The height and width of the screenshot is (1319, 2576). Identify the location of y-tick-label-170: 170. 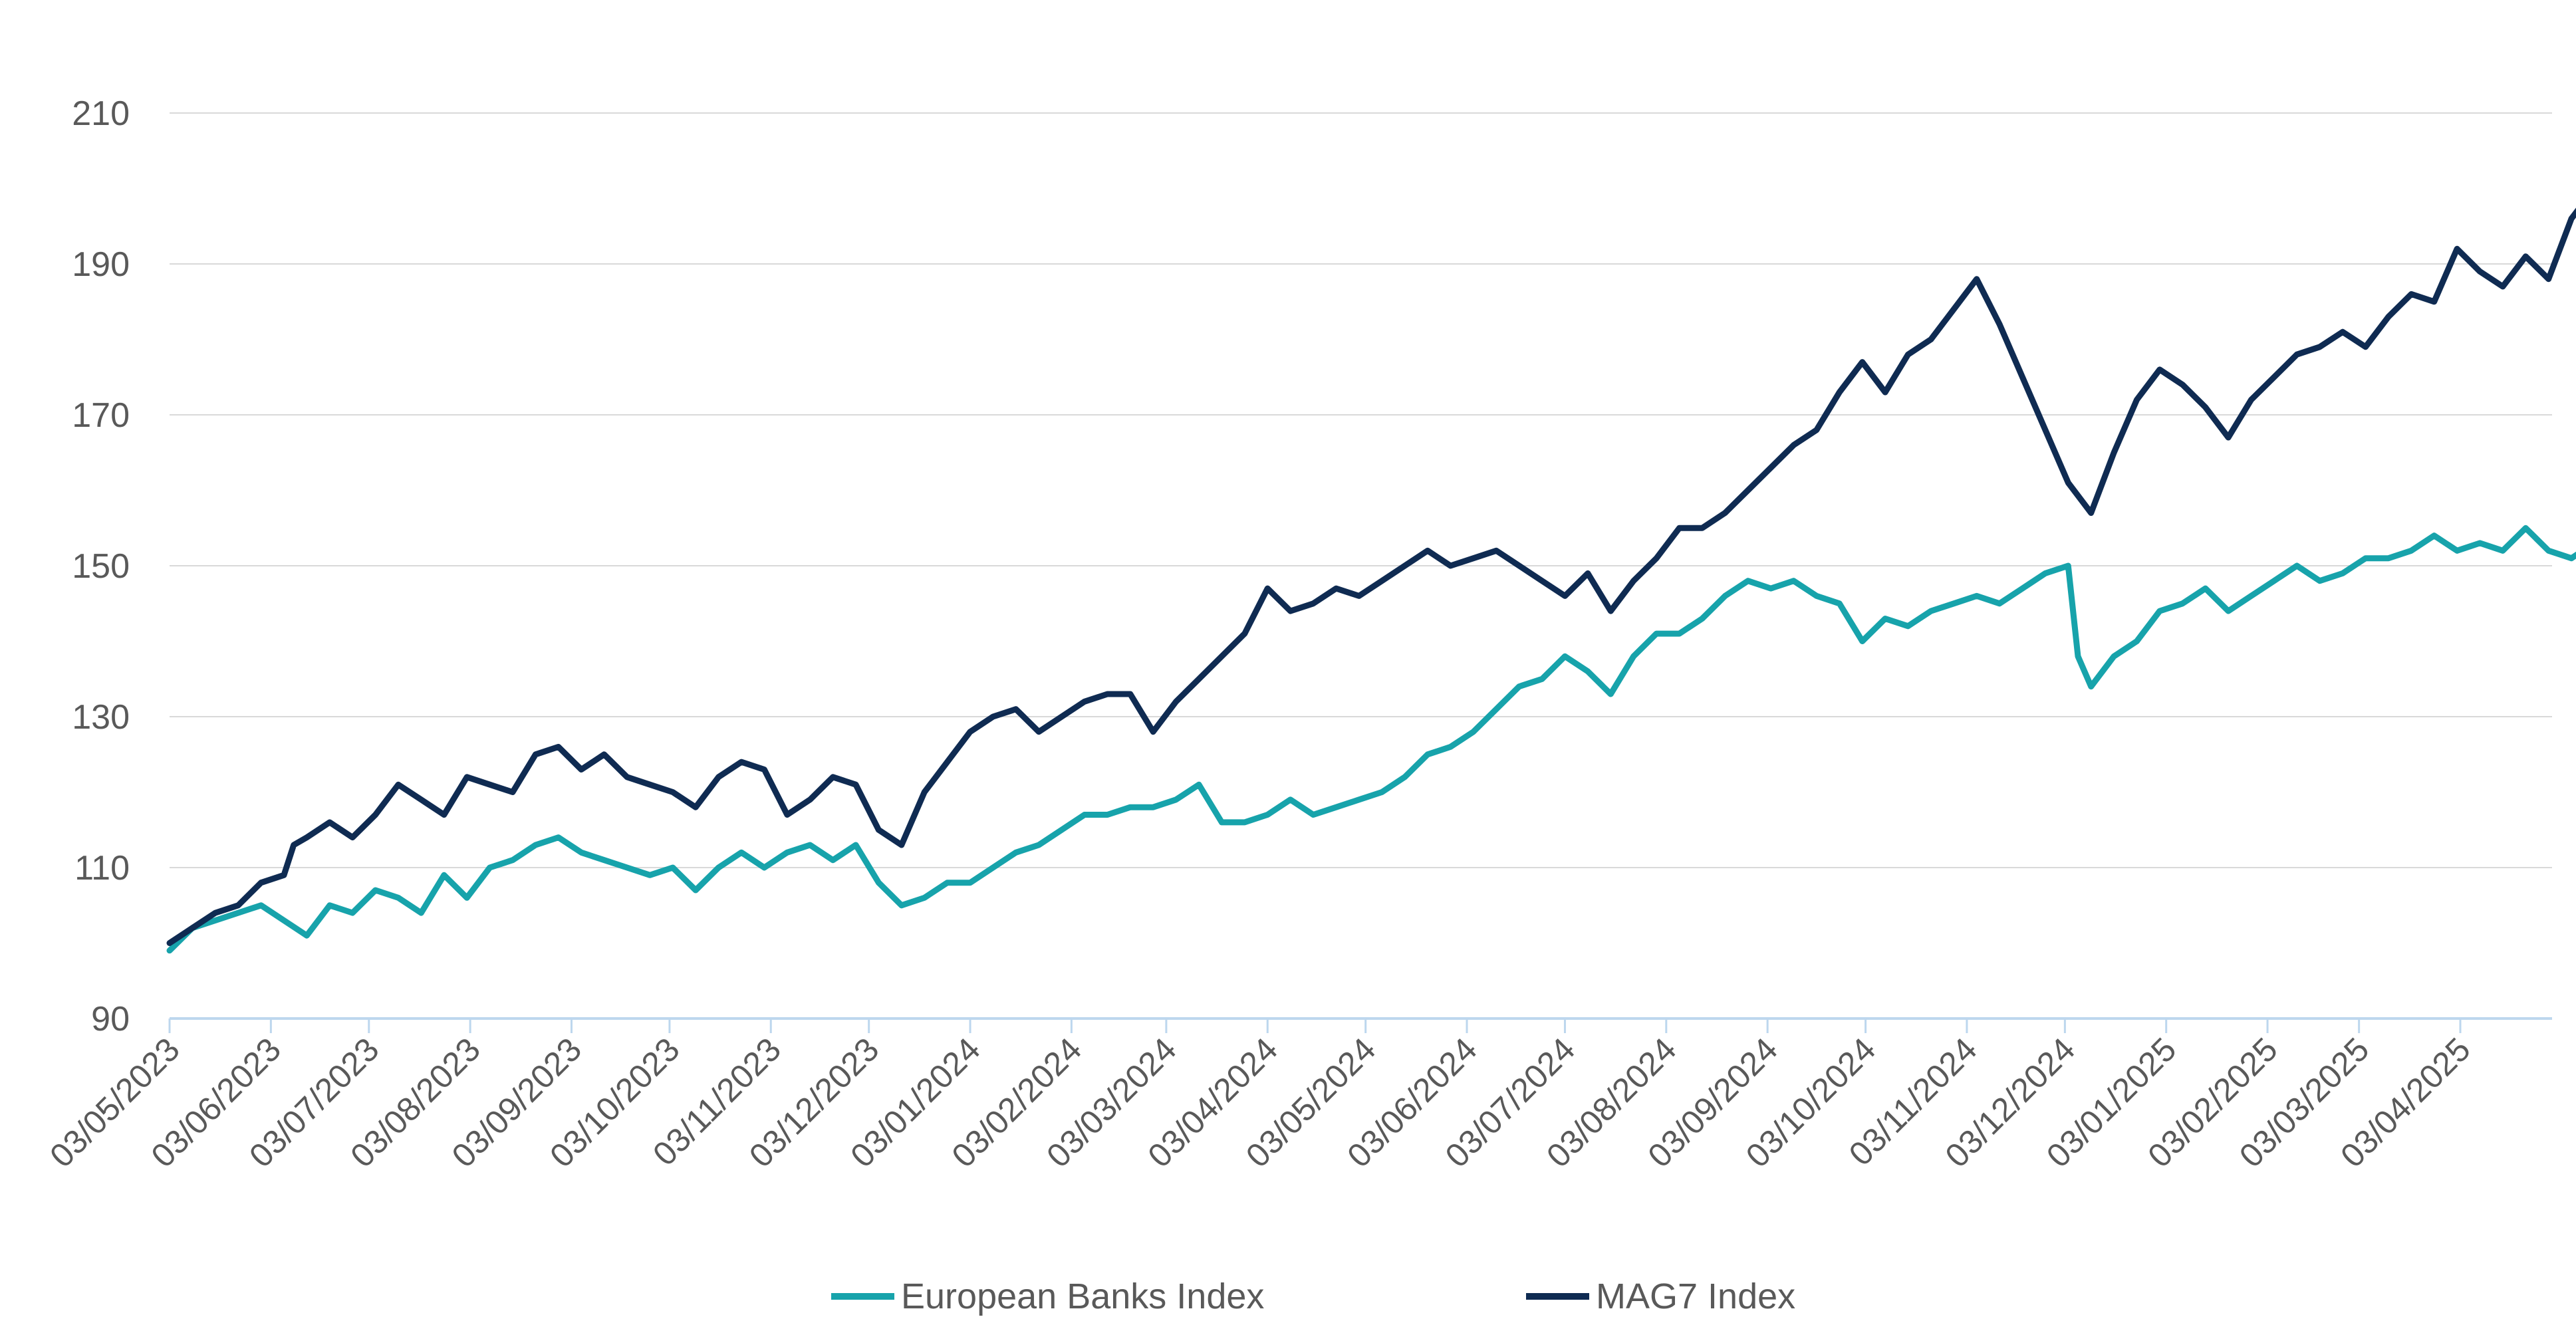
(101, 415).